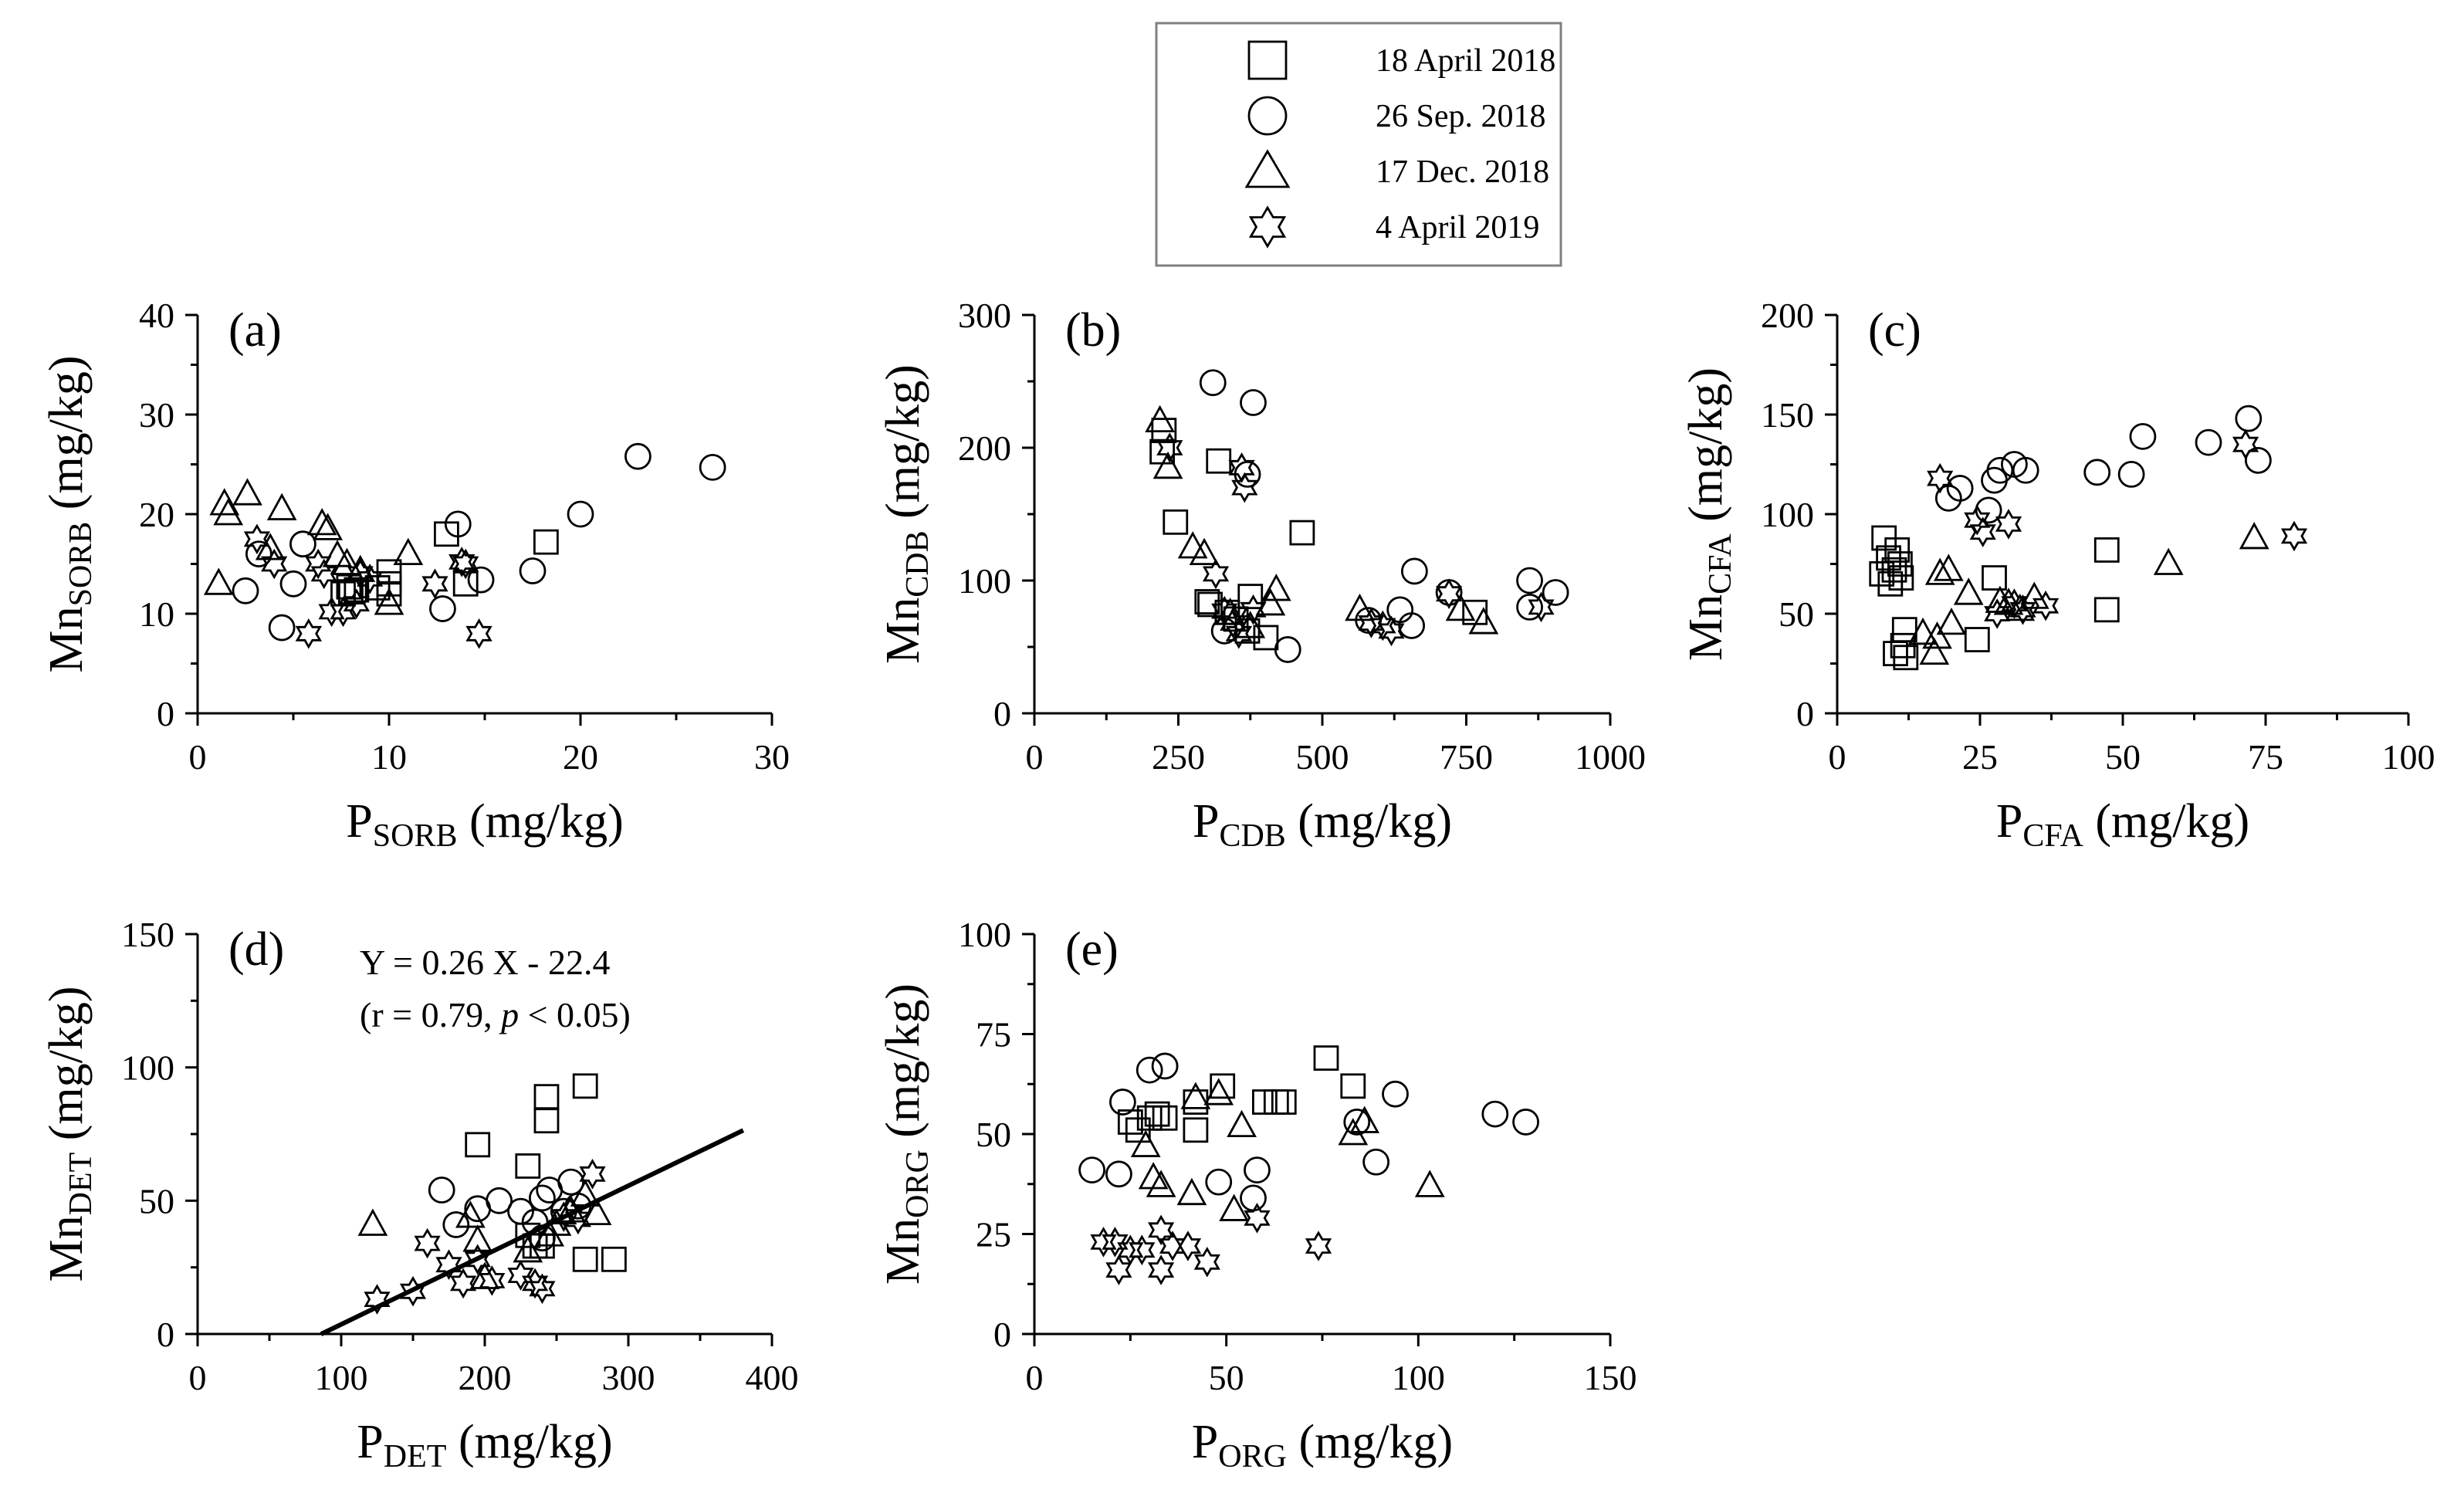 The width and height of the screenshot is (2464, 1510). Describe the element at coordinates (2408, 757) in the screenshot. I see `x-tick-label: 100` at that location.